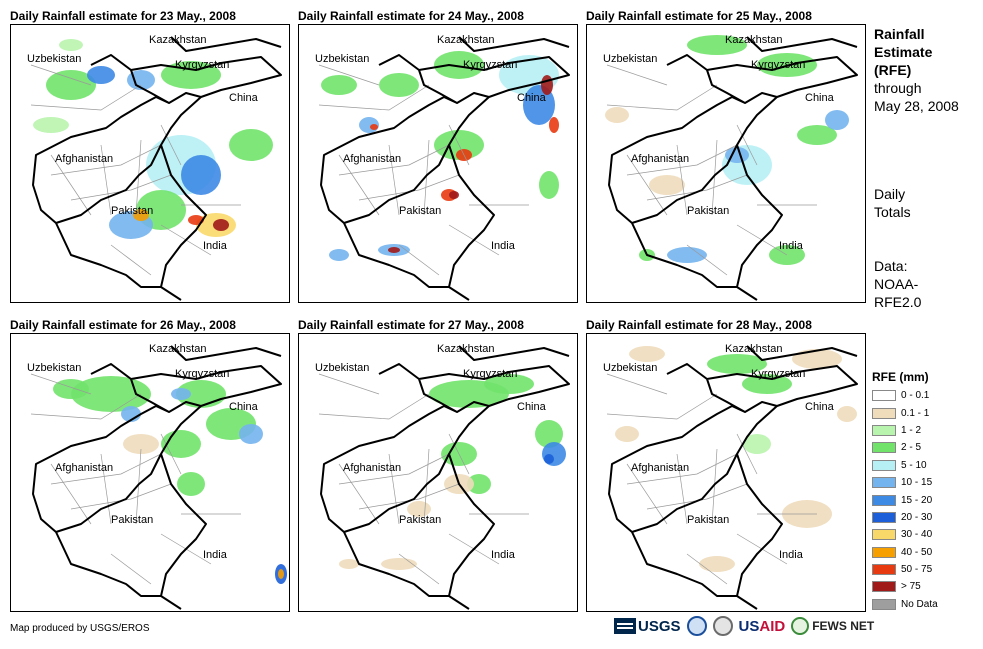  Describe the element at coordinates (899, 34) in the screenshot. I see `rfe-title-line1: Rainfall` at that location.